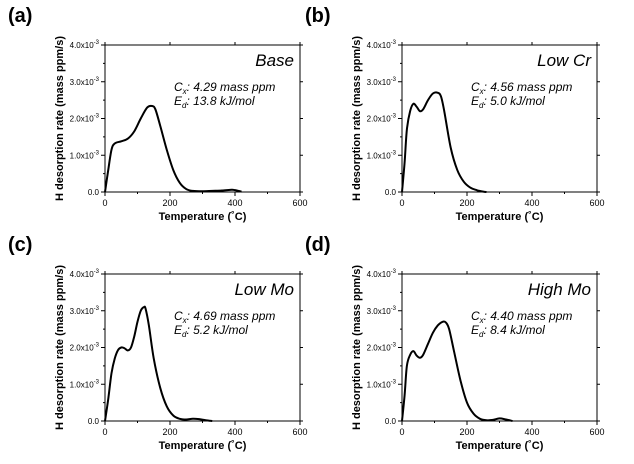 The height and width of the screenshot is (464, 634). What do you see at coordinates (521, 88) in the screenshot?
I see `cx-annotation: Cx: 4.56 mass ppm` at bounding box center [521, 88].